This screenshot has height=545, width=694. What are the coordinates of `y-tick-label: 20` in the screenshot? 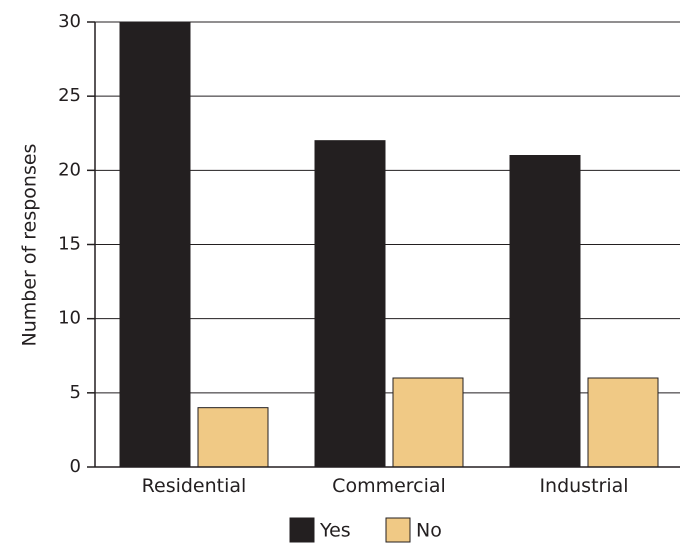 It's located at (69, 169).